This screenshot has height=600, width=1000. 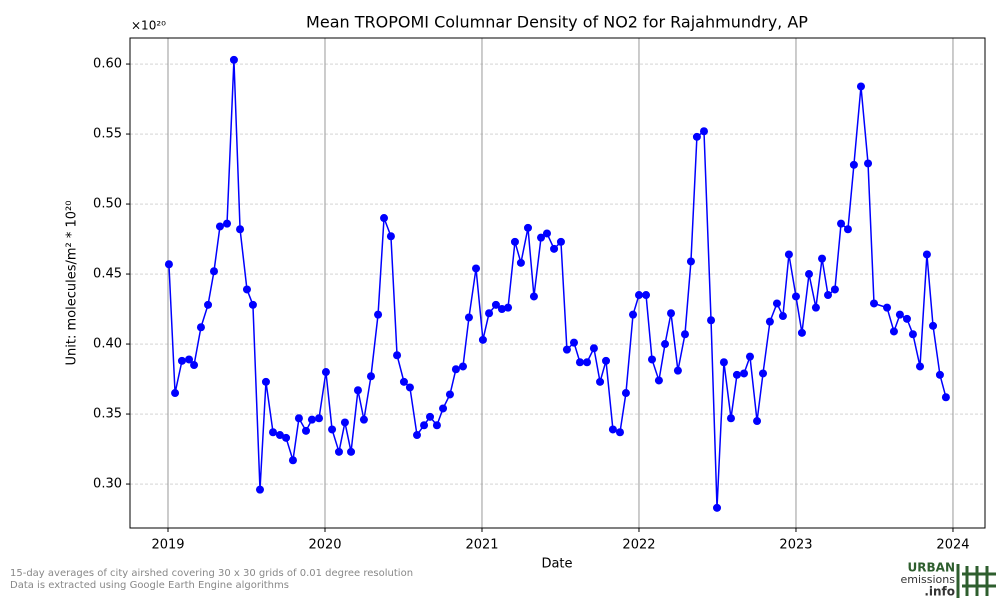 I want to click on y-tick-label: 0.60, so click(x=107, y=64).